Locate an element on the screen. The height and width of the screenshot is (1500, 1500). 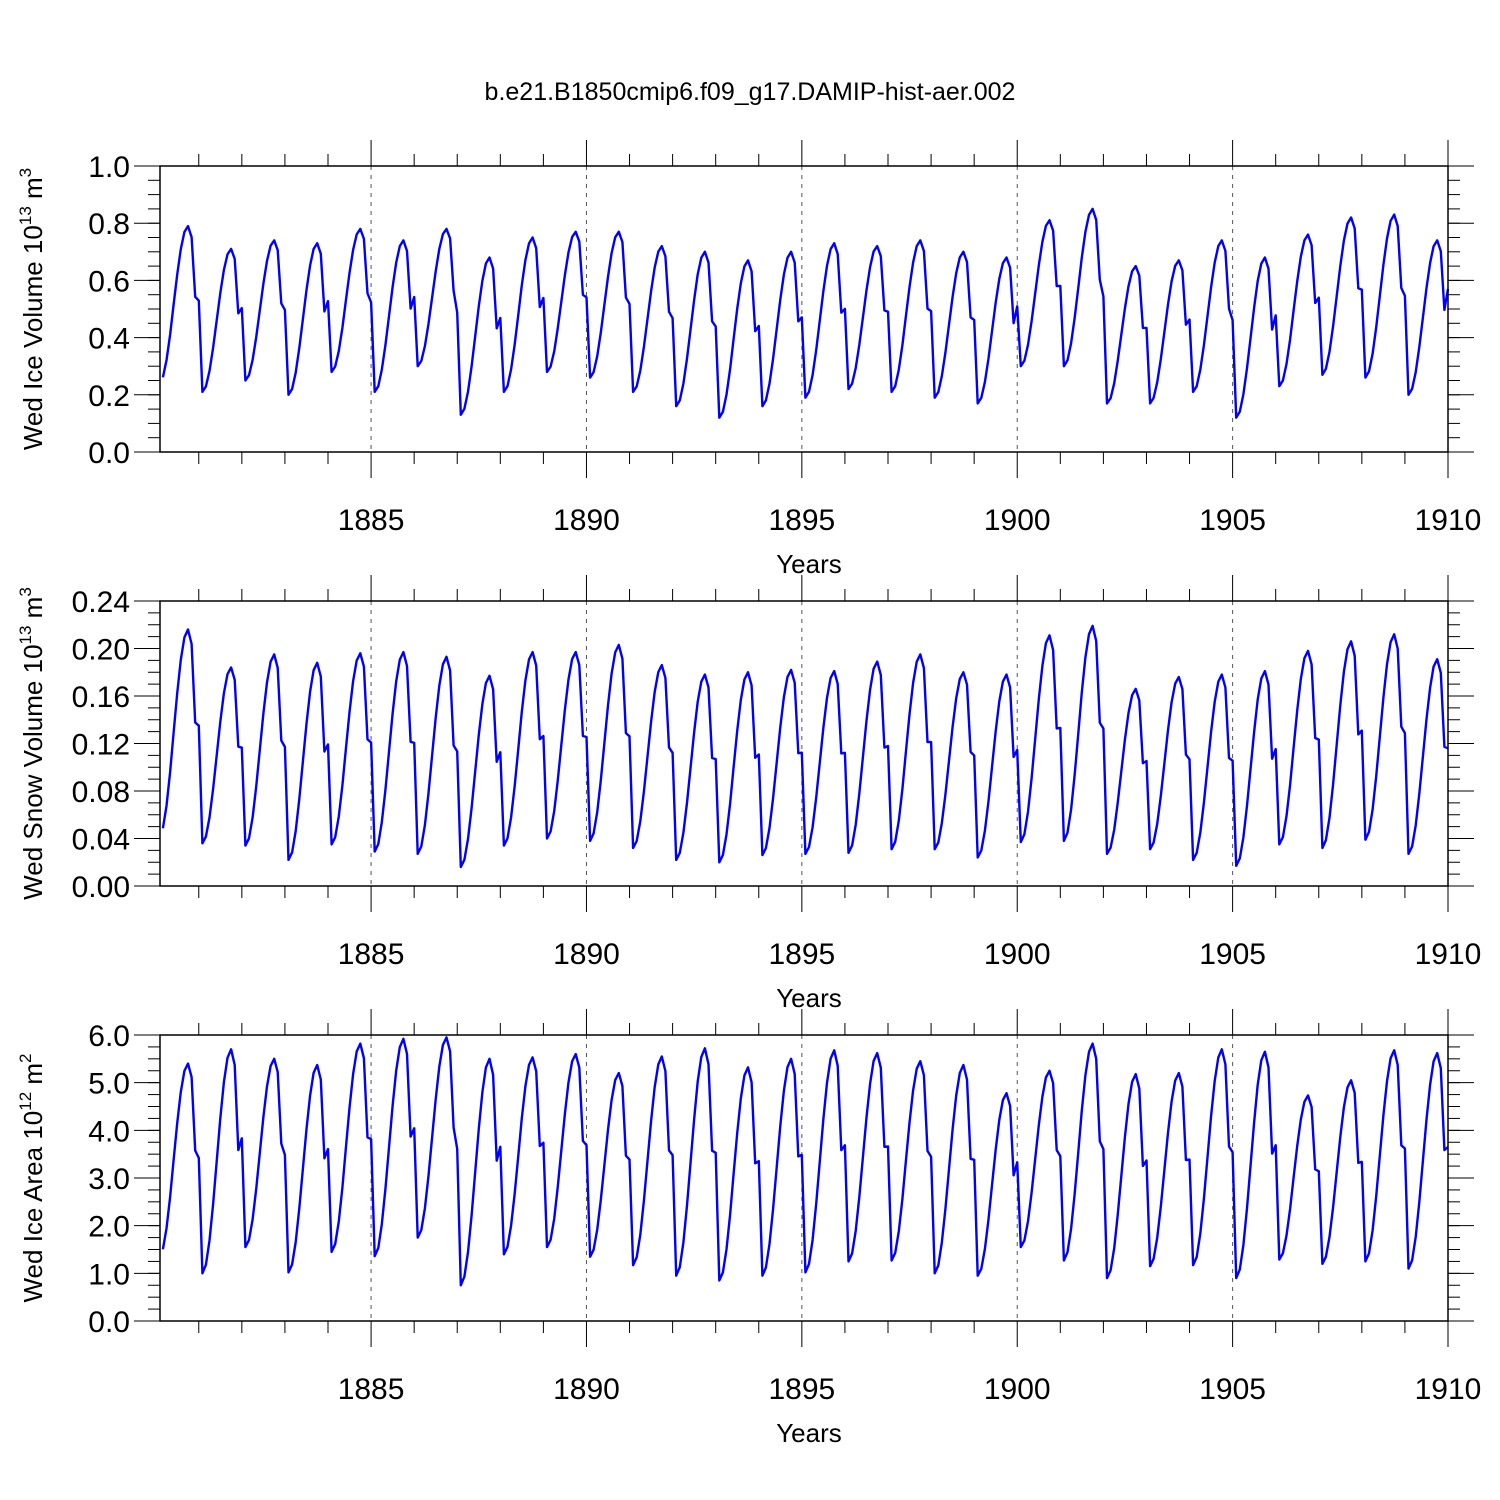
y-tick-label: 4.0 is located at coordinates (109, 1131).